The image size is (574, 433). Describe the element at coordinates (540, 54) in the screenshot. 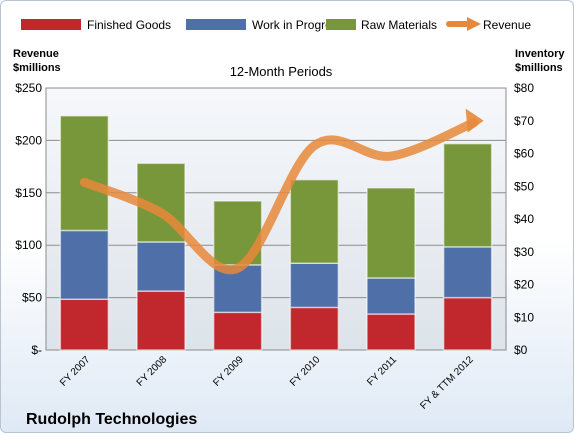

I see `right-axis-title-line1: Inventory` at that location.